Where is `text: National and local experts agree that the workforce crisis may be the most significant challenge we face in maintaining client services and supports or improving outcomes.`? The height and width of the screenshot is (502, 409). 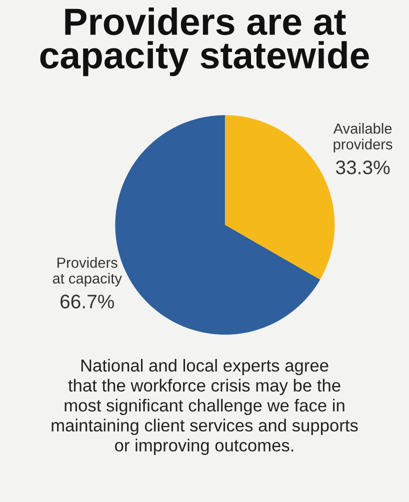
text: National and local experts agree that the workforce crisis may be the most significant challenge we face in maintaining client services and supports or improving outcomes. is located at coordinates (205, 406).